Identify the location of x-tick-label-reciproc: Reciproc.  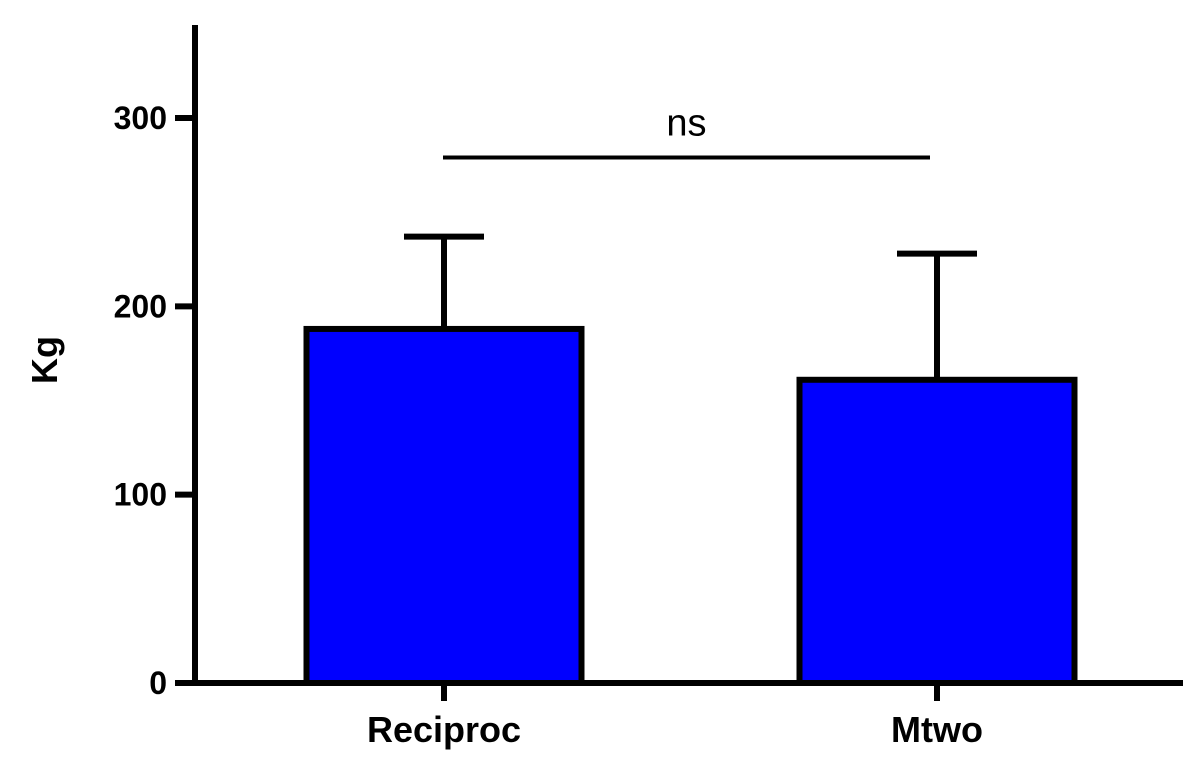
(444, 729).